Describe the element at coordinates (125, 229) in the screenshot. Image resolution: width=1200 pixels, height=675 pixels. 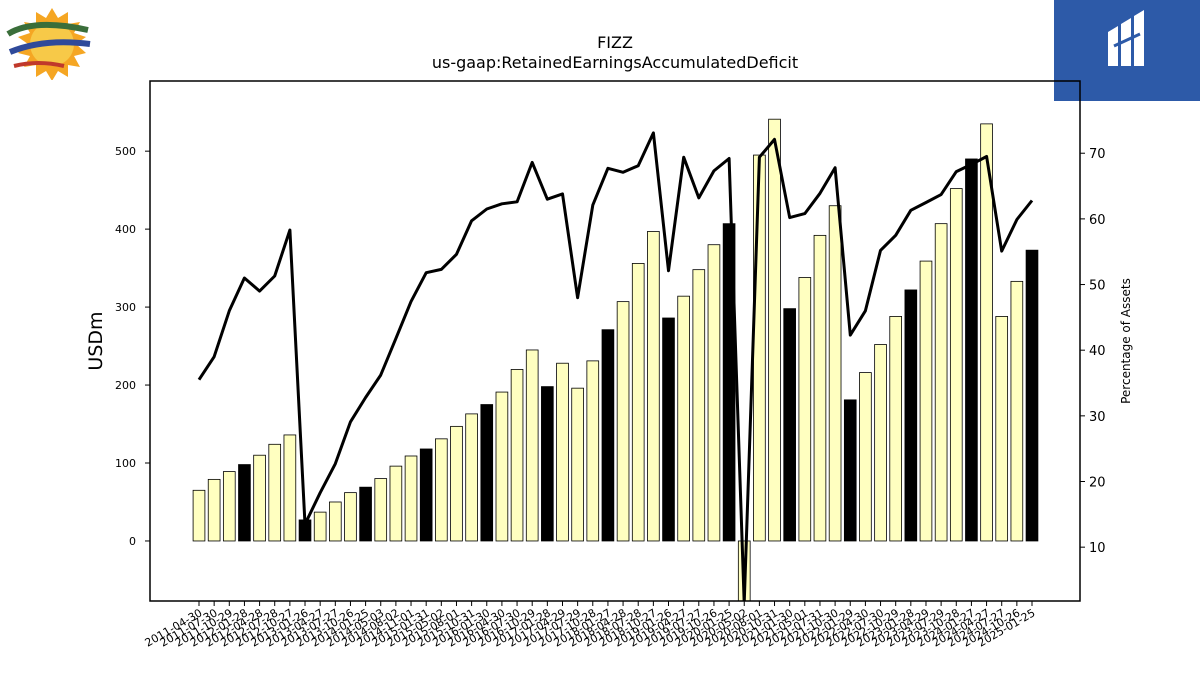
I see `y-tick-label: 400` at that location.